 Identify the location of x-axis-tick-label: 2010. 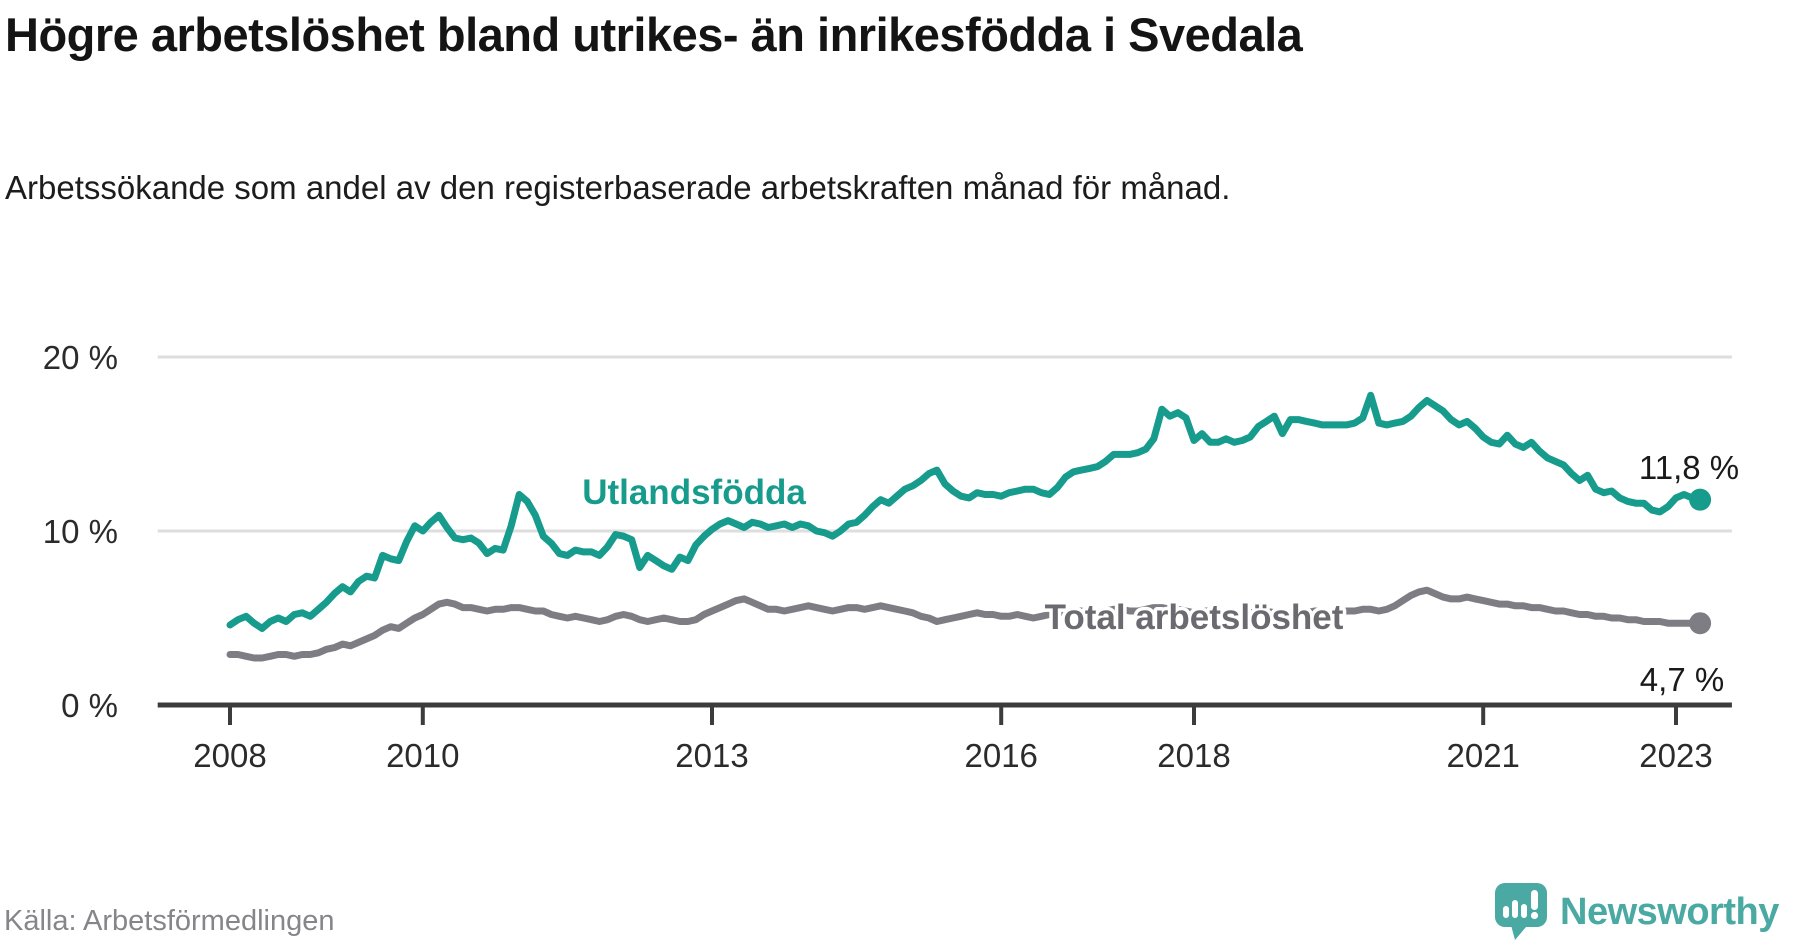
(422, 755).